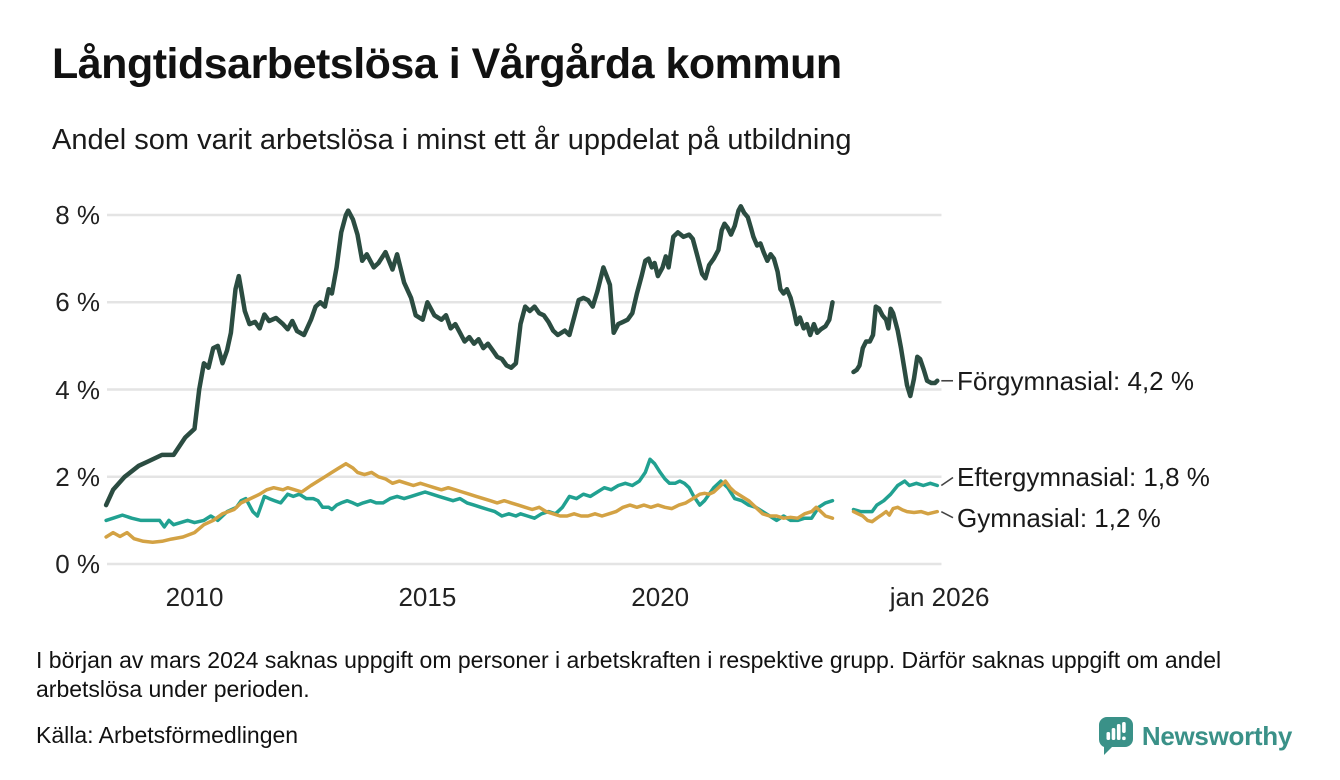  I want to click on x-tick-label: jan 2026, so click(939, 597).